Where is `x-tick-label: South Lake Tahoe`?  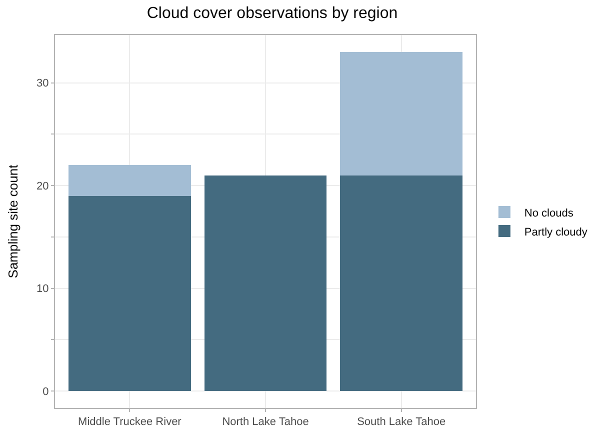
x-tick-label: South Lake Tahoe is located at coordinates (401, 422).